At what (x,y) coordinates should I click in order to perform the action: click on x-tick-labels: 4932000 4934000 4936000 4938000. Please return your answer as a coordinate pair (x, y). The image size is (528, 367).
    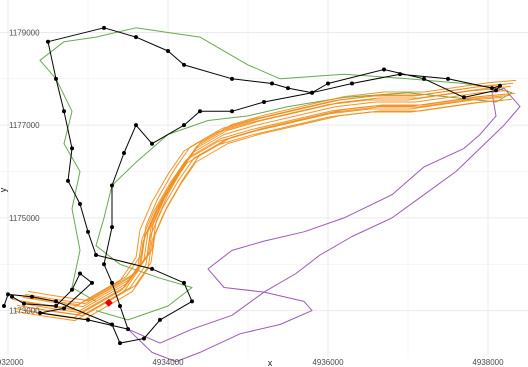
    Looking at the image, I should click on (252, 362).